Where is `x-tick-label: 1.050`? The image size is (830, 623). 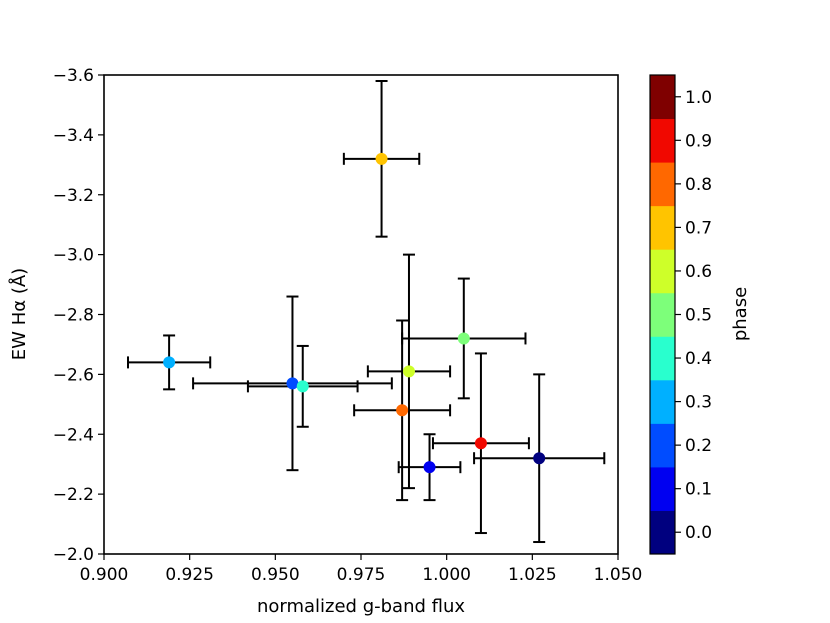 x-tick-label: 1.050 is located at coordinates (618, 575).